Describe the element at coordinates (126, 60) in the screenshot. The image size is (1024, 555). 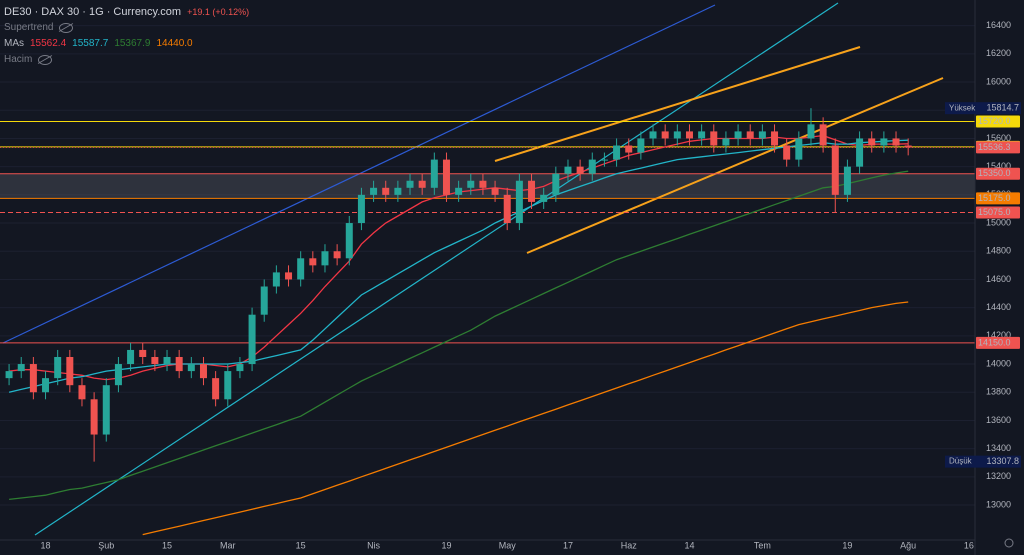
I see `indicator-row: Hacim` at that location.